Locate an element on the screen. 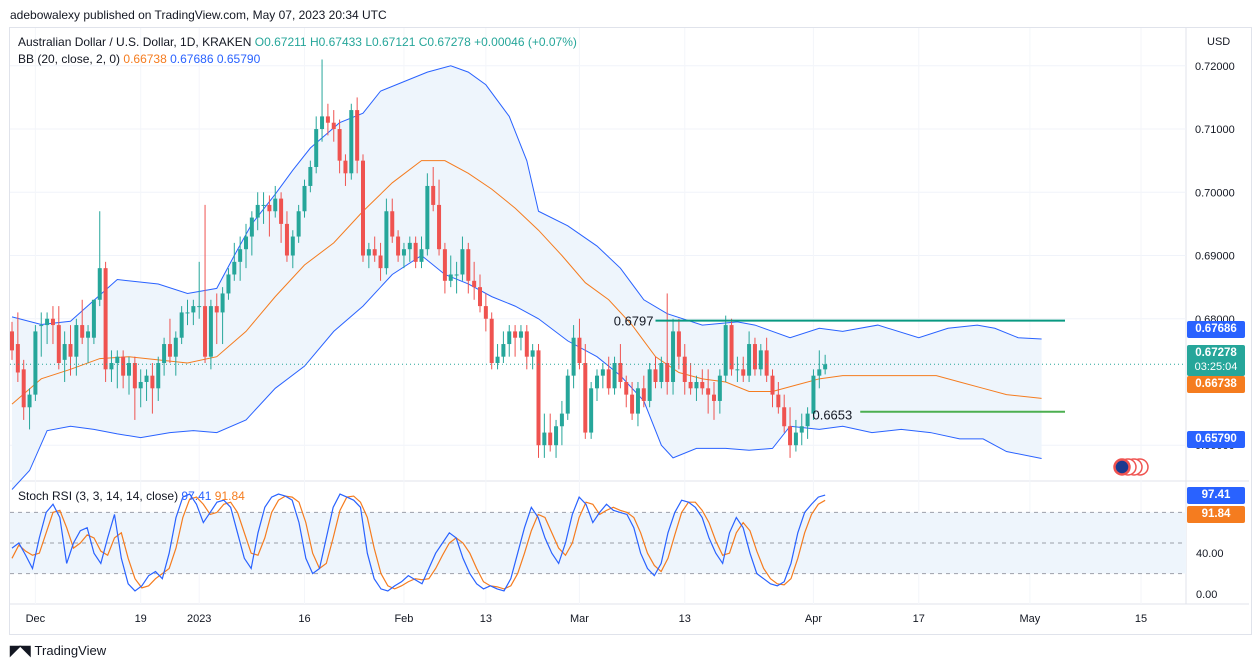 The height and width of the screenshot is (668, 1260). change-value: +0.00046 (+0.07%) is located at coordinates (525, 42).